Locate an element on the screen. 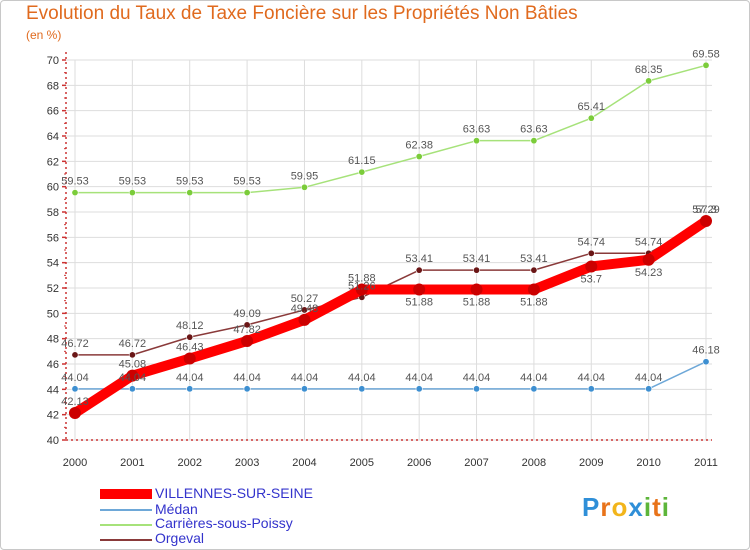 Image resolution: width=750 pixels, height=550 pixels. legend-label-medan: Médan is located at coordinates (176, 509).